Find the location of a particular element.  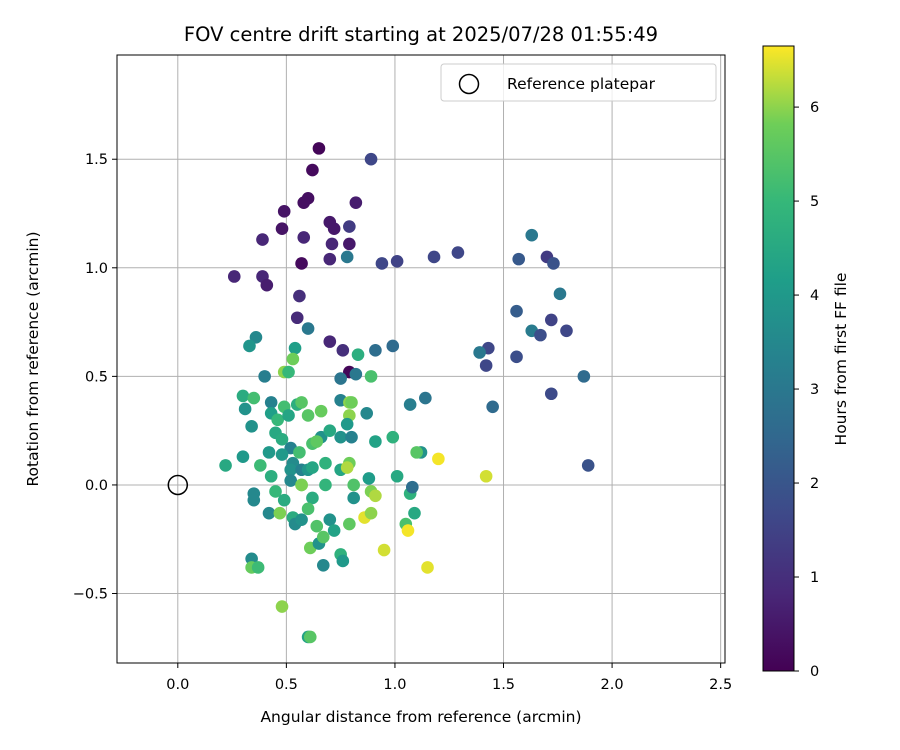

x-tick-label: 2.0 is located at coordinates (612, 685).